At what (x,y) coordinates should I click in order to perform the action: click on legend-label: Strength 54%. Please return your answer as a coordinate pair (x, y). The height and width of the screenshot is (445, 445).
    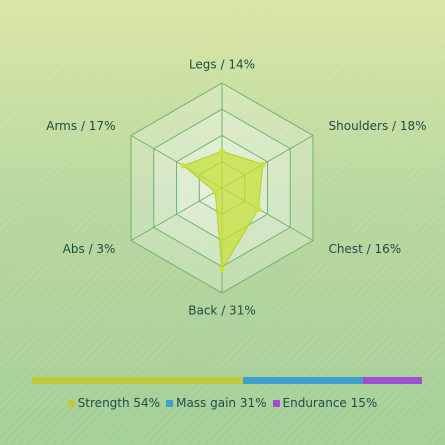
    Looking at the image, I should click on (119, 403).